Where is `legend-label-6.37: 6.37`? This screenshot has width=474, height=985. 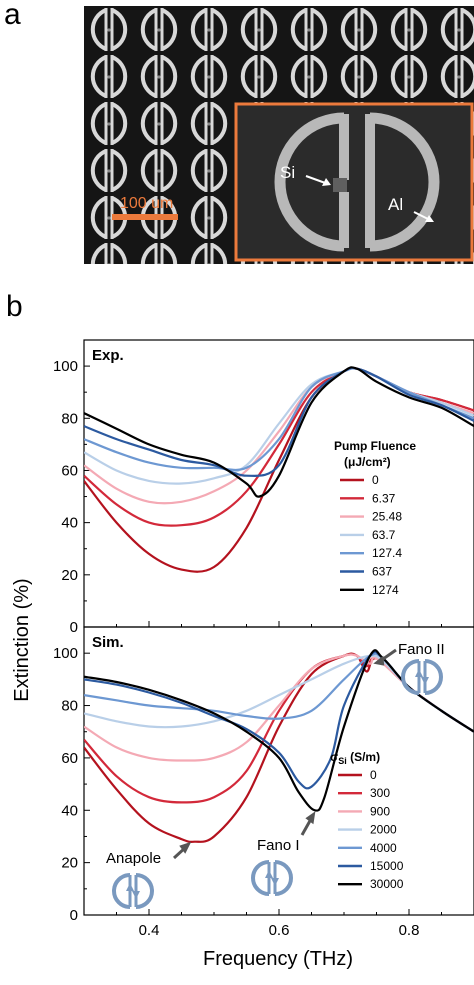 legend-label-6.37: 6.37 is located at coordinates (384, 498).